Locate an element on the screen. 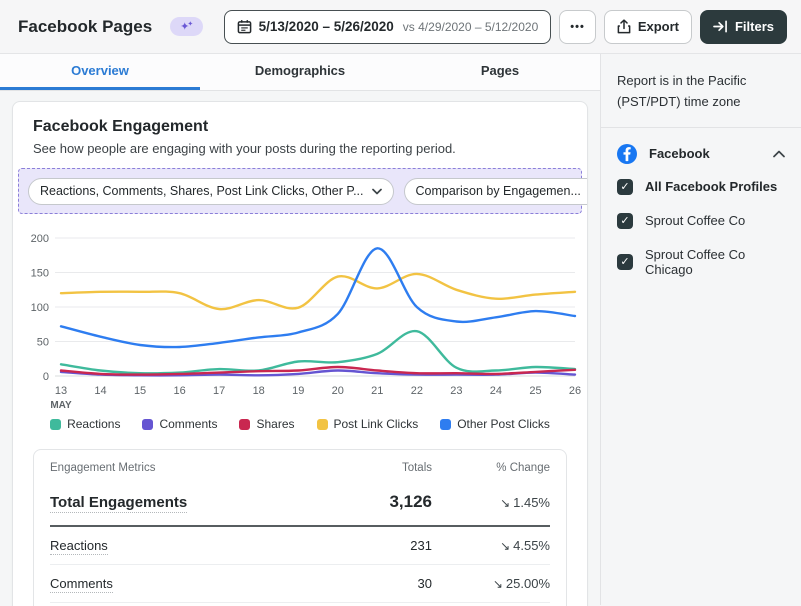  more-options-button: ••• is located at coordinates (577, 26).